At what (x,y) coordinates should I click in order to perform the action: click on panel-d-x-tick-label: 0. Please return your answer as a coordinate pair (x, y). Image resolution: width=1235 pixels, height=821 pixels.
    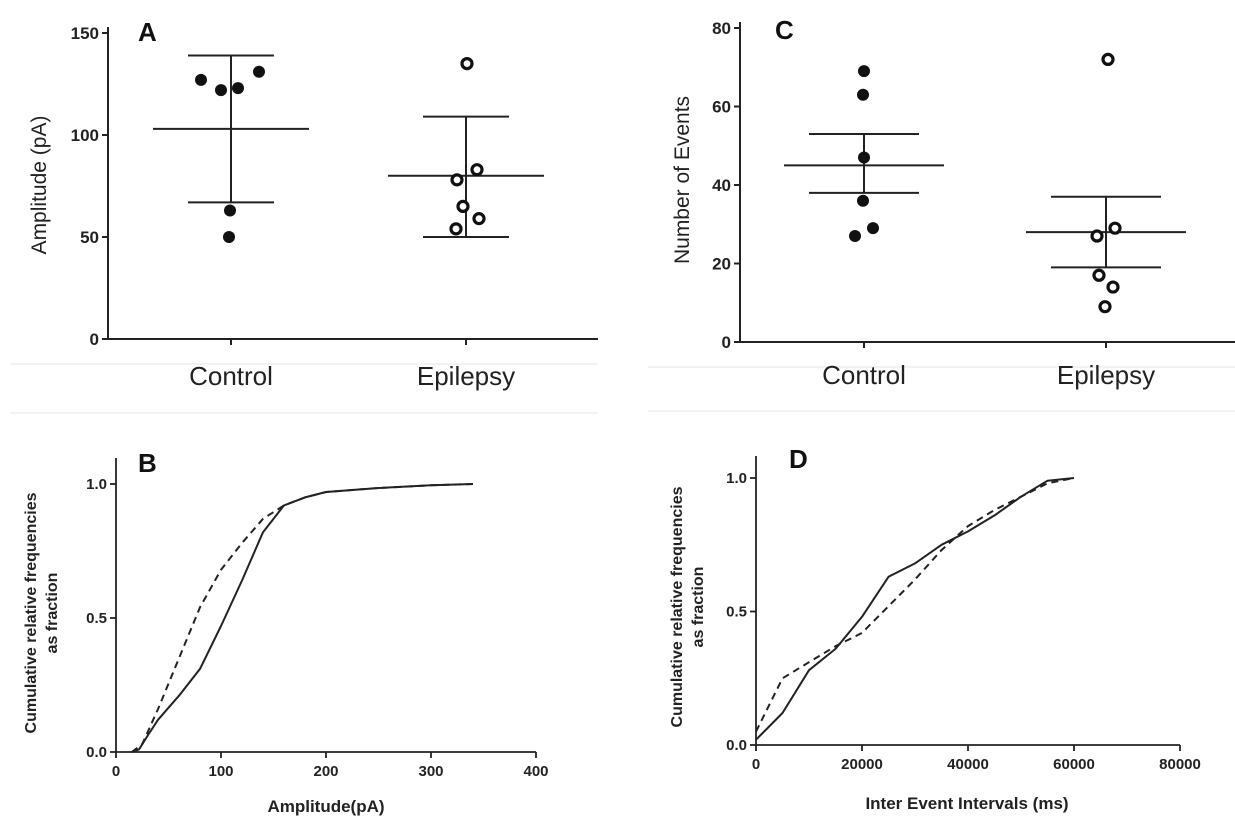
    Looking at the image, I should click on (756, 764).